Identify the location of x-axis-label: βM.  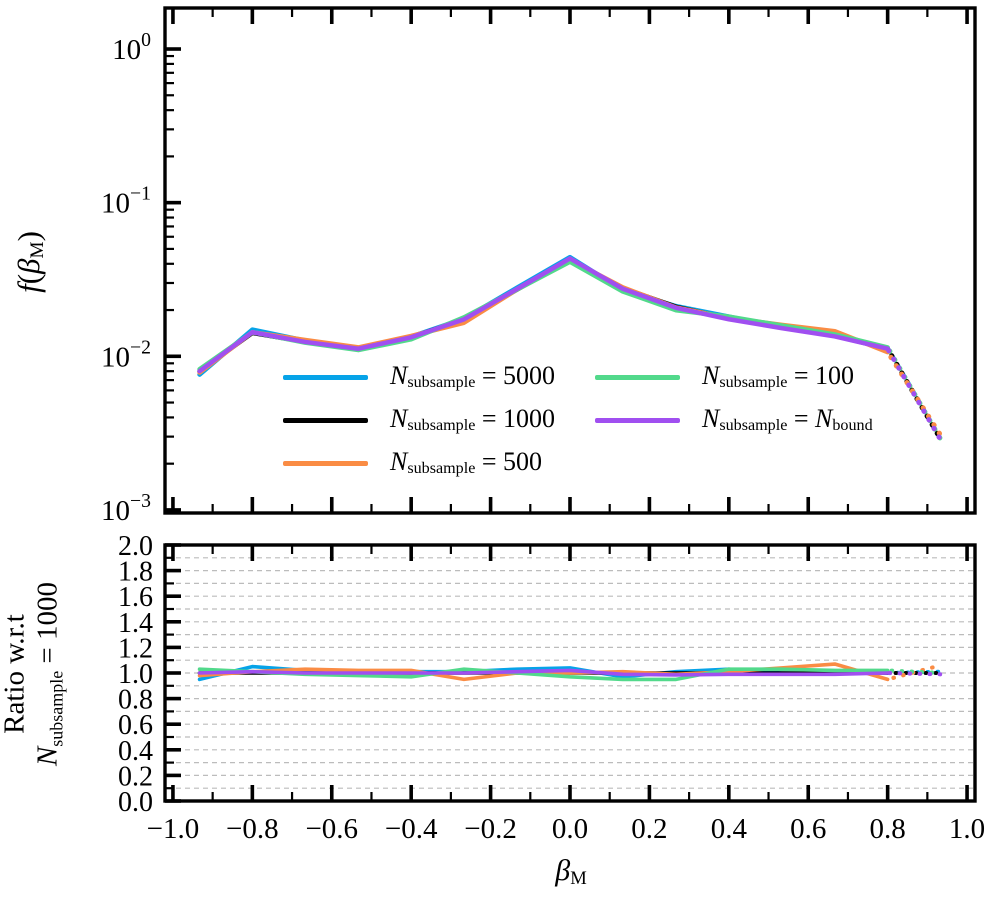
(571, 872).